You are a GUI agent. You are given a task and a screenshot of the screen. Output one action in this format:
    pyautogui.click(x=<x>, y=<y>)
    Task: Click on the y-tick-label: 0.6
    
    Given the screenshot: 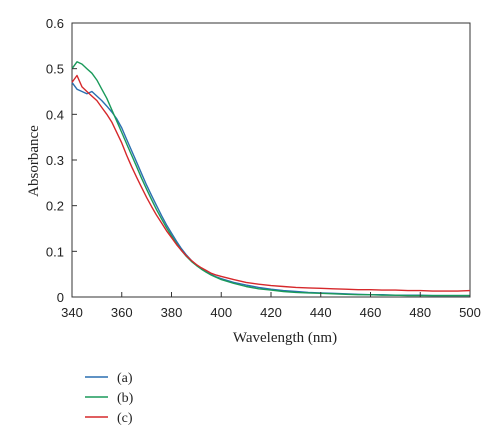 What is the action you would take?
    pyautogui.click(x=55, y=23)
    